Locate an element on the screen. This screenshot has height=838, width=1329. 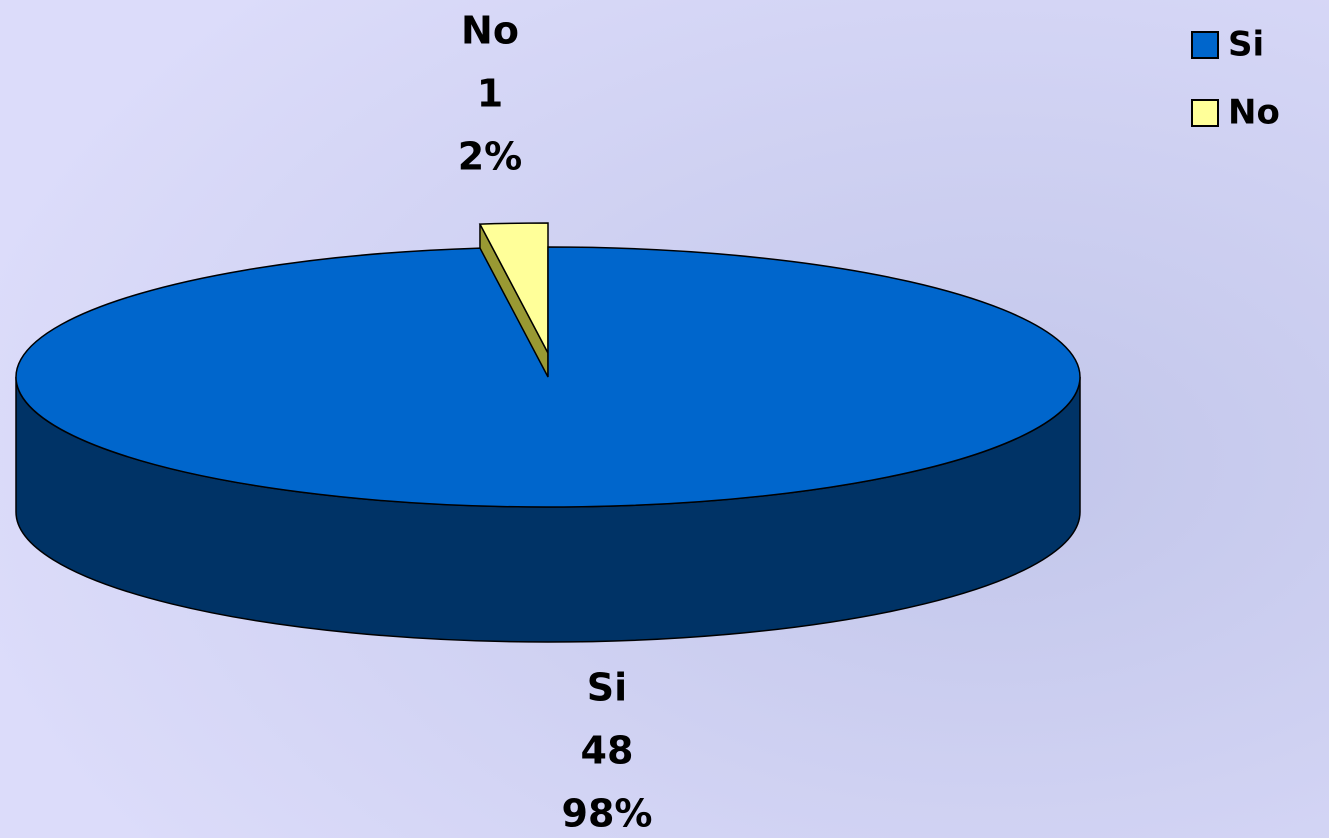
data-label-name: No is located at coordinates (490, 31).